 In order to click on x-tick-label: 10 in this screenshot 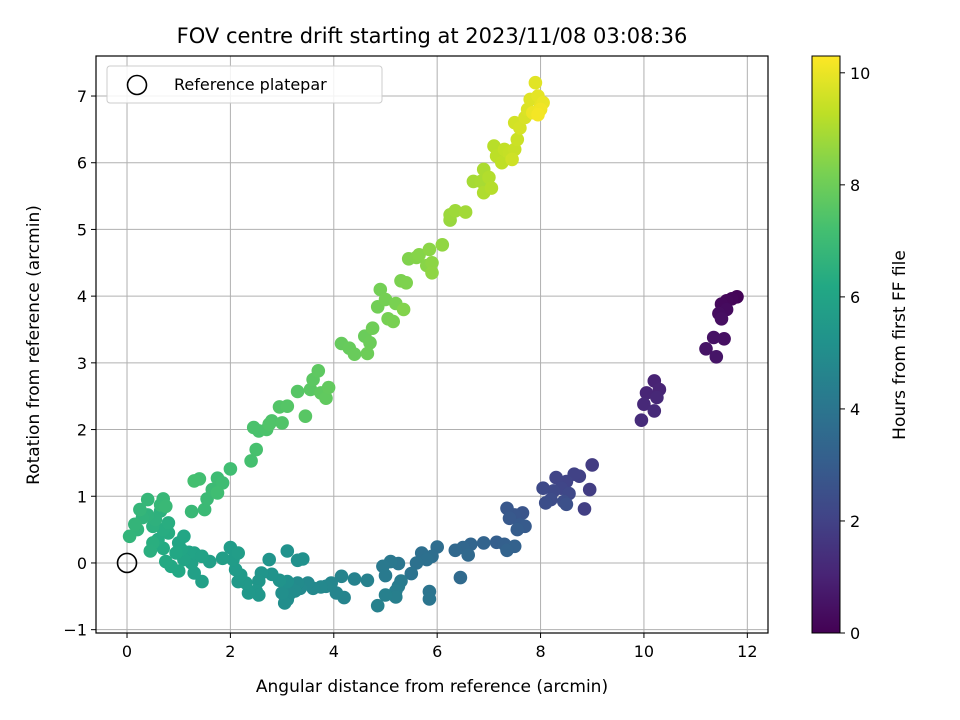, I will do `click(644, 651)`.